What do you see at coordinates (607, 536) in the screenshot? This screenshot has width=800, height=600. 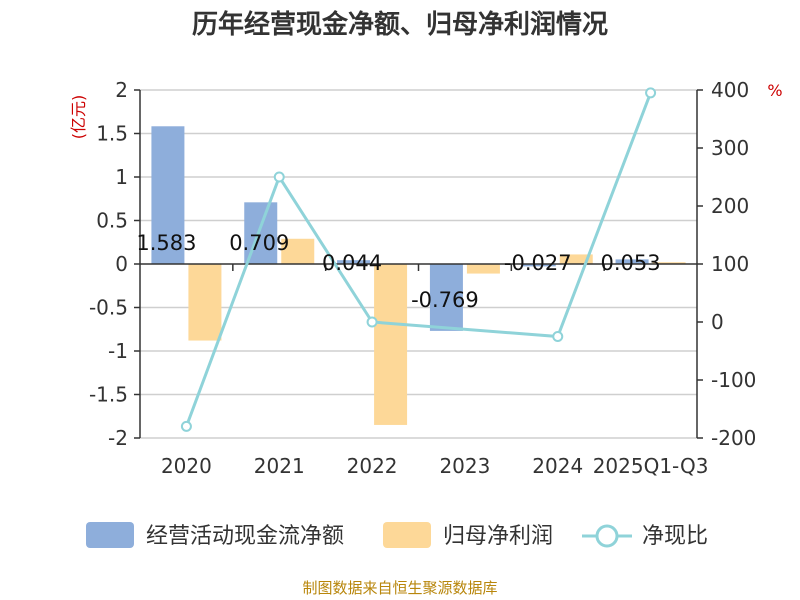 I see `legend-marker-ratio` at bounding box center [607, 536].